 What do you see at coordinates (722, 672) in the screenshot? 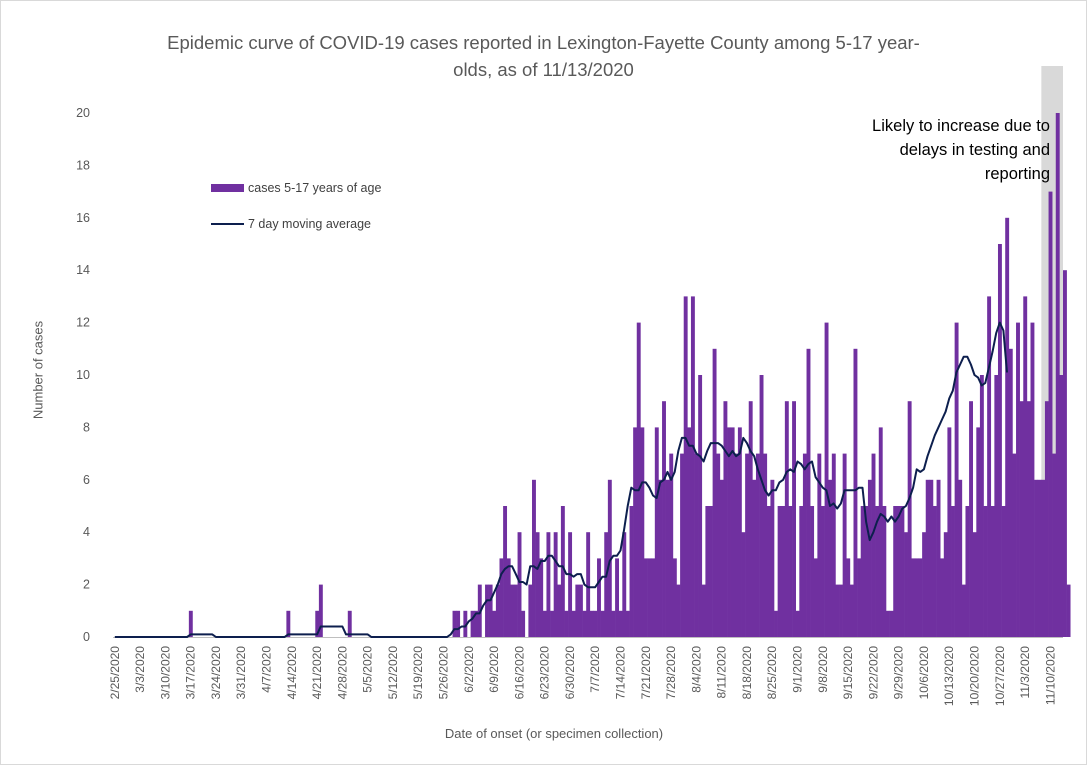
I see `x-tick-label: 8/11/2020` at bounding box center [722, 672].